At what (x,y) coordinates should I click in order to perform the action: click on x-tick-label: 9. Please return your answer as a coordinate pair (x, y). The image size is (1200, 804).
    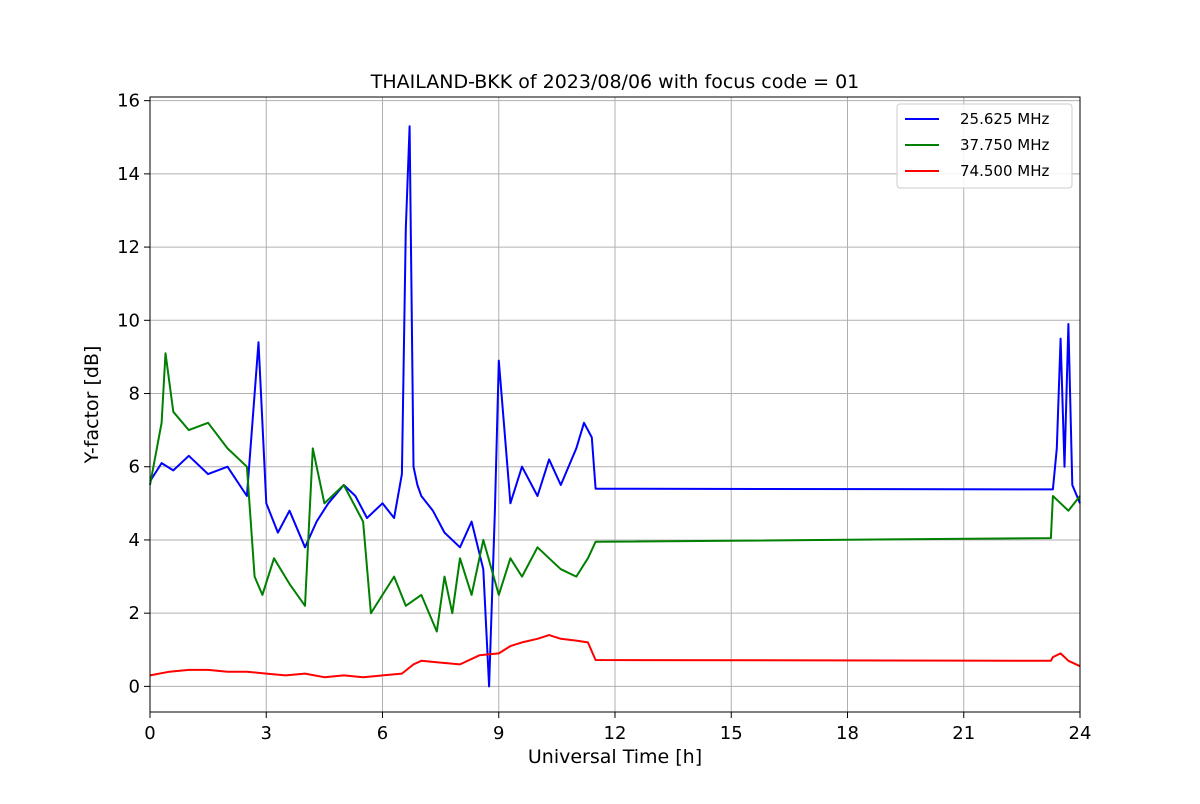
    Looking at the image, I should click on (498, 733).